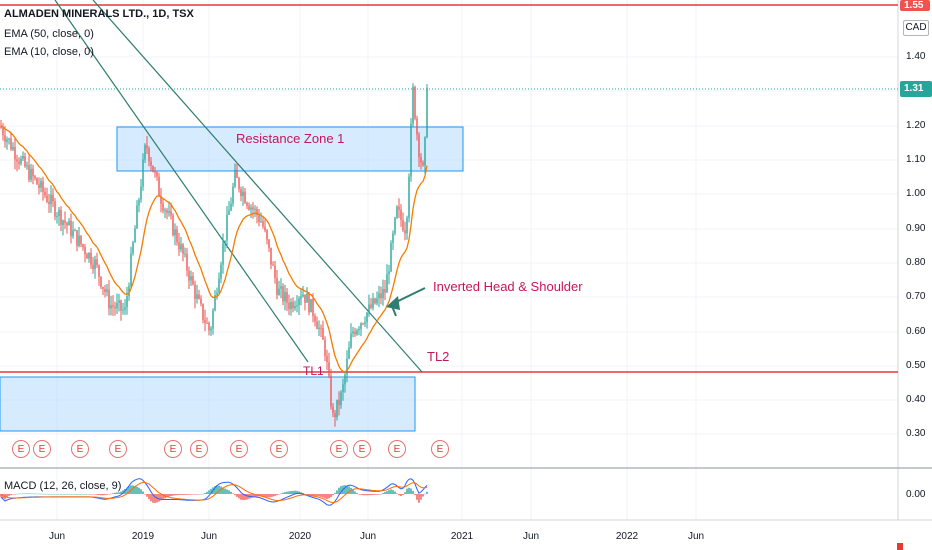 This screenshot has height=550, width=932. I want to click on tl1-label: TL1, so click(313, 371).